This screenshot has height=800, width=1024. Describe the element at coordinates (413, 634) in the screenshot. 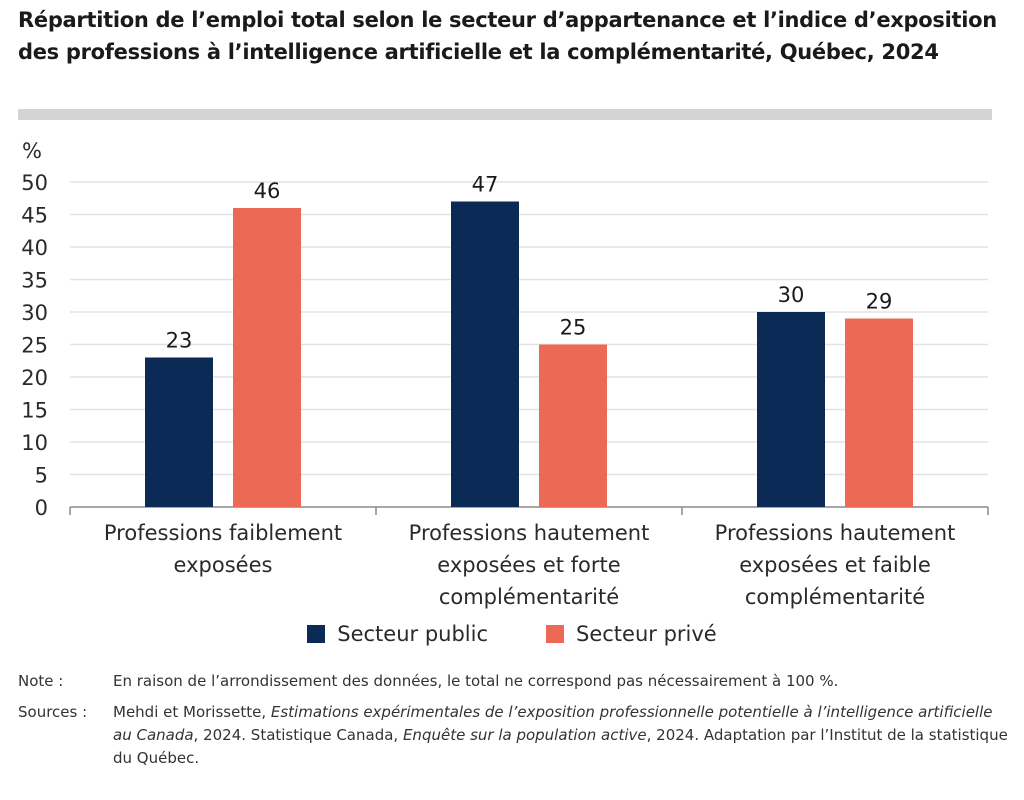

I see `legend-label-public: Secteur public` at that location.